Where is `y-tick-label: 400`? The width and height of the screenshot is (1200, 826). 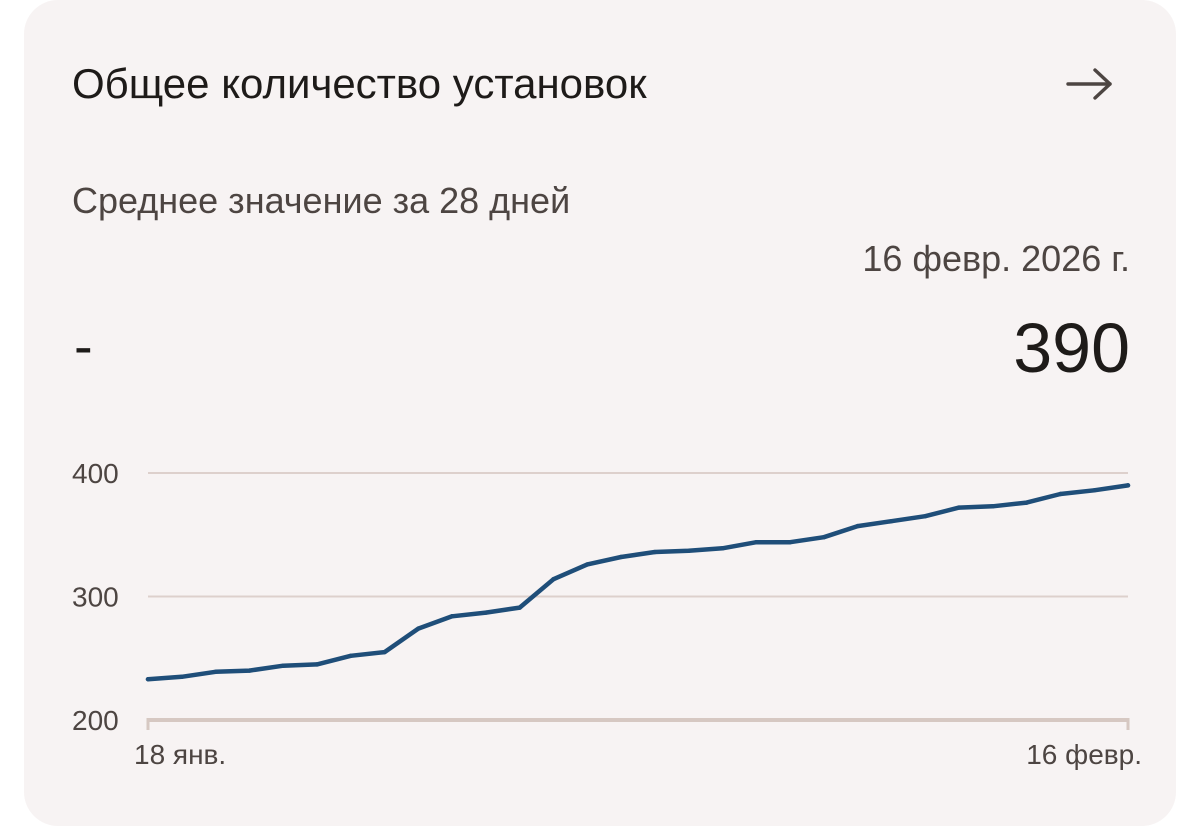 y-tick-label: 400 is located at coordinates (95, 473).